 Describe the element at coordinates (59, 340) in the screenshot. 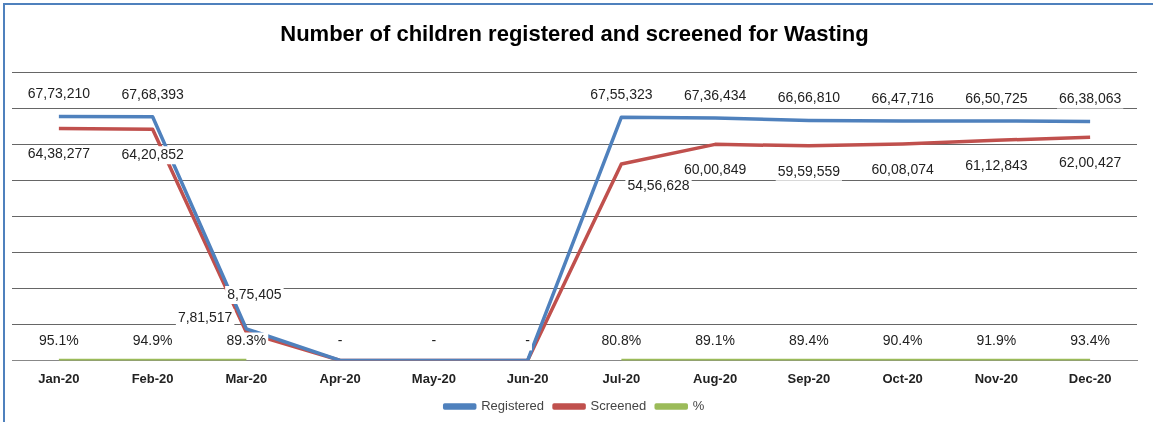

I see `data-label: 95.1%` at that location.